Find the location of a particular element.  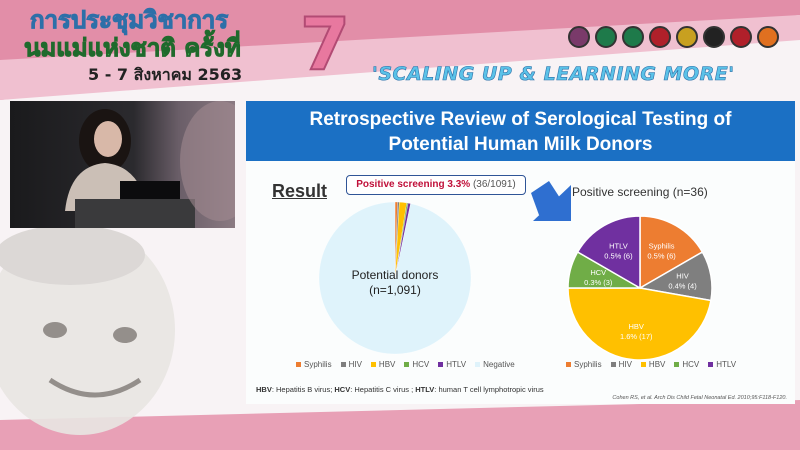

pie2-title: Positive screening (n=36) is located at coordinates (640, 192).